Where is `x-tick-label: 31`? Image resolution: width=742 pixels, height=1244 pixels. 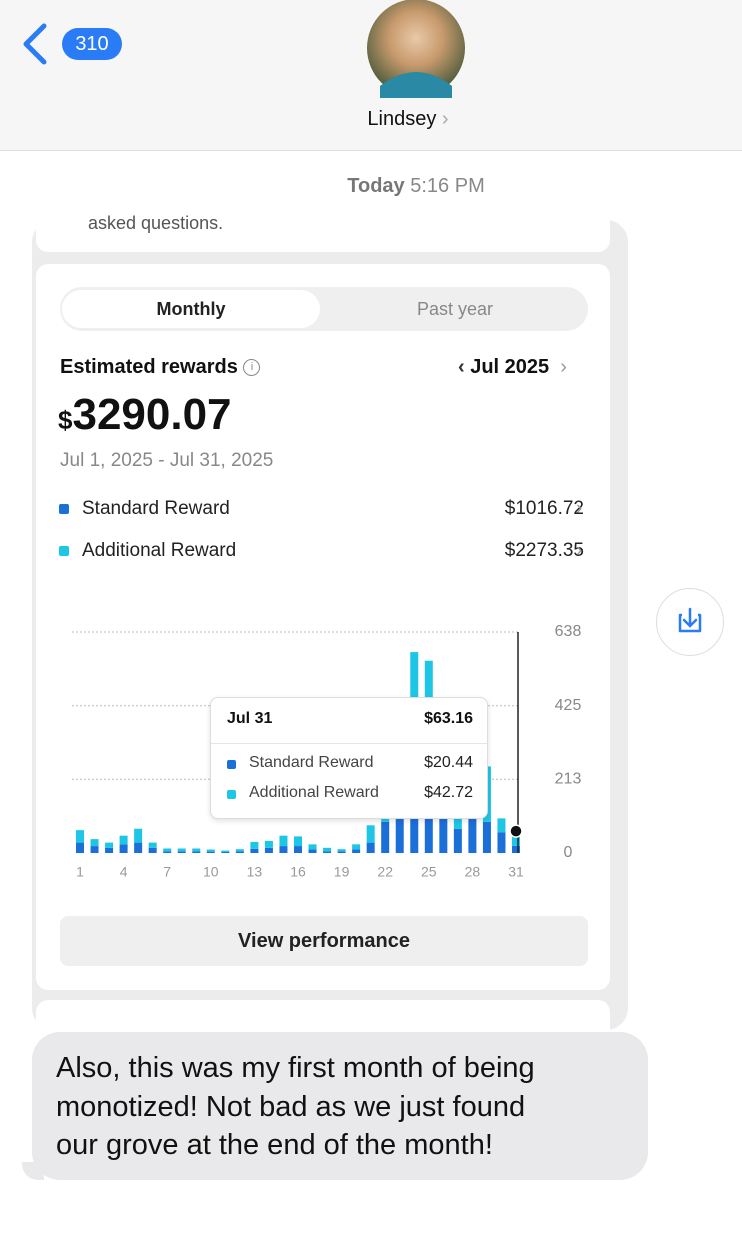
x-tick-label: 31 is located at coordinates (516, 872).